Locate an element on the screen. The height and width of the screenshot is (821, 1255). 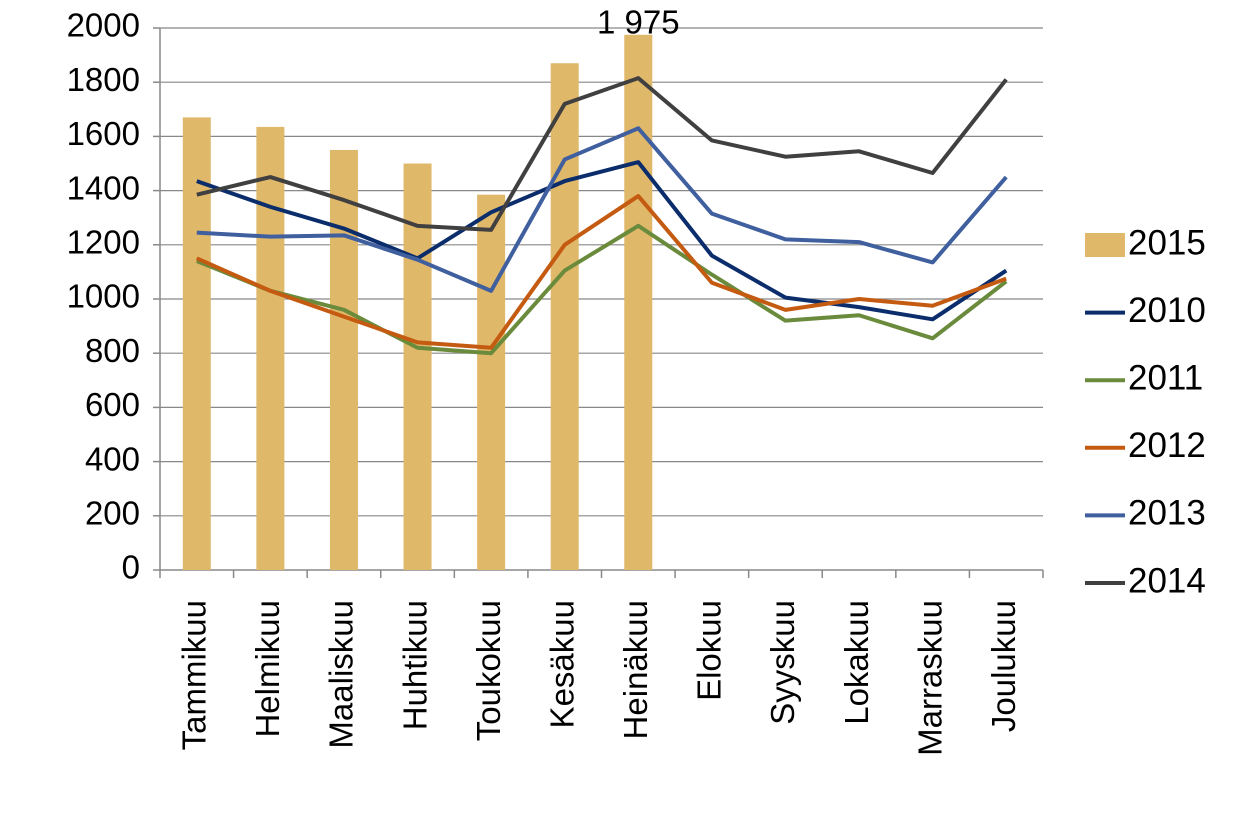
x-tick-label: Lokakuu is located at coordinates (856, 662).